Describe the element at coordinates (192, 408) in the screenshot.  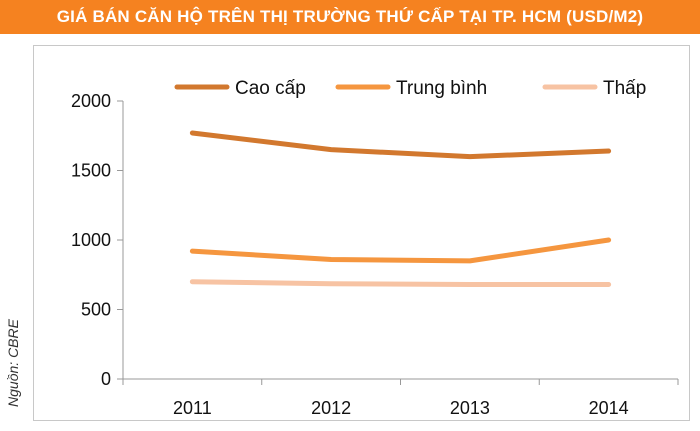
I see `x-tick-label: 2011` at that location.